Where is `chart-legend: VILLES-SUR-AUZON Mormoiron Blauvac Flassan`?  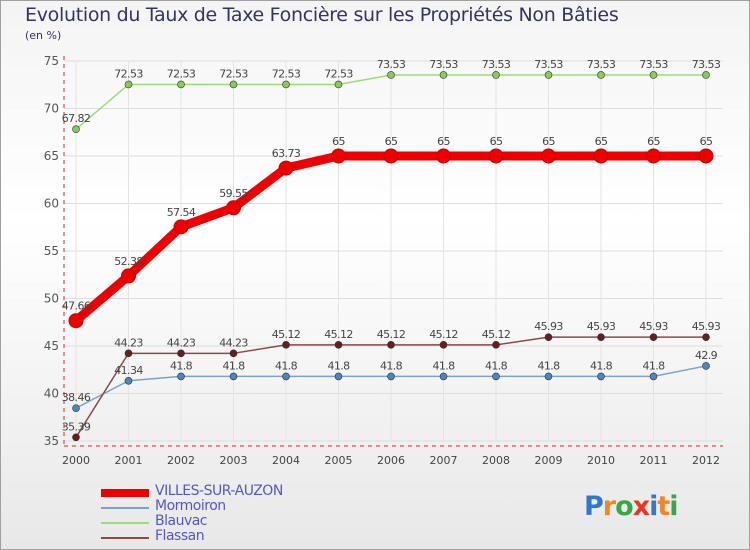
chart-legend: VILLES-SUR-AUZON Mormoiron Blauvac Flassan is located at coordinates (261, 515).